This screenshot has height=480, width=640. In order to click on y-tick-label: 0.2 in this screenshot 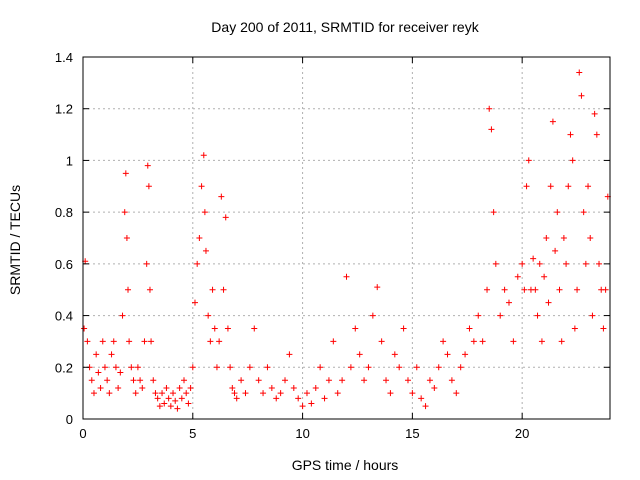, I will do `click(64, 367)`.